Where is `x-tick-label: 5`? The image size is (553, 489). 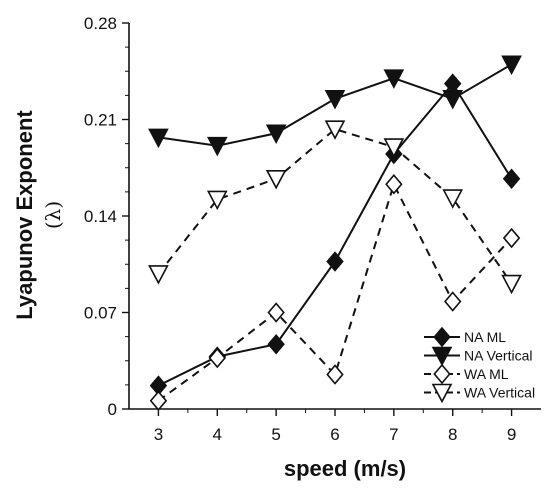 x-tick-label: 5 is located at coordinates (275, 434).